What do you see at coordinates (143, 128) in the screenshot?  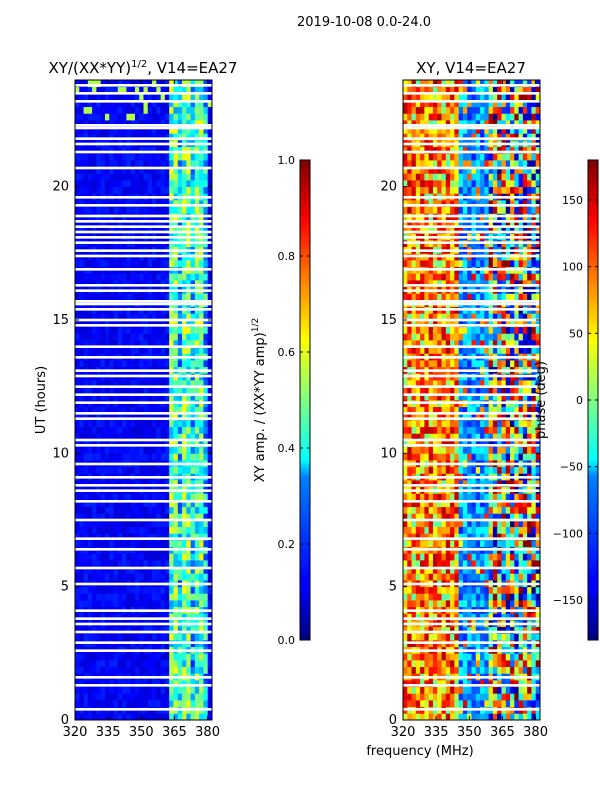 I see `left-flagged-gap` at bounding box center [143, 128].